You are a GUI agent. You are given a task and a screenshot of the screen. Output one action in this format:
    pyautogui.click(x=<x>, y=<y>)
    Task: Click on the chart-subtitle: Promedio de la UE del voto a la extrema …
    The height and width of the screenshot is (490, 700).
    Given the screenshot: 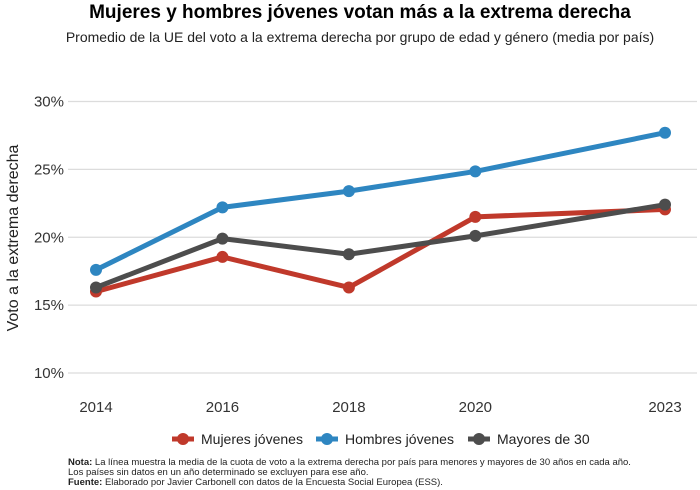 What is the action you would take?
    pyautogui.click(x=360, y=37)
    